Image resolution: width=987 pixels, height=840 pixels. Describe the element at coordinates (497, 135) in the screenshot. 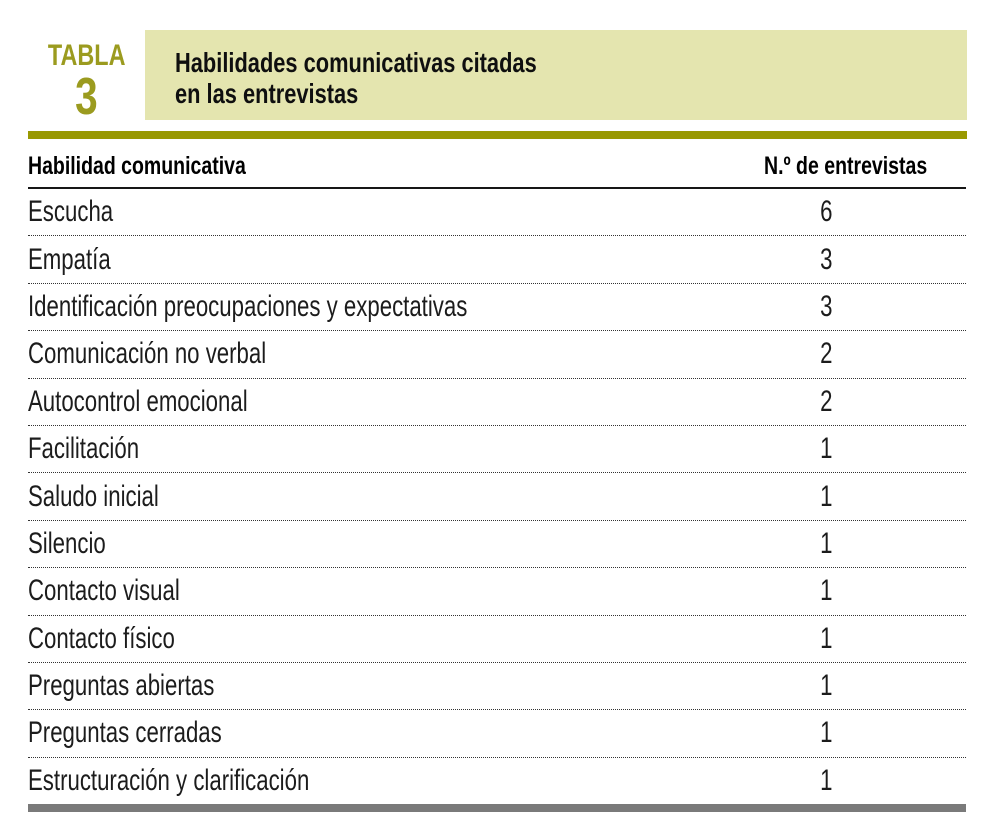

I see `header-accent-rule` at that location.